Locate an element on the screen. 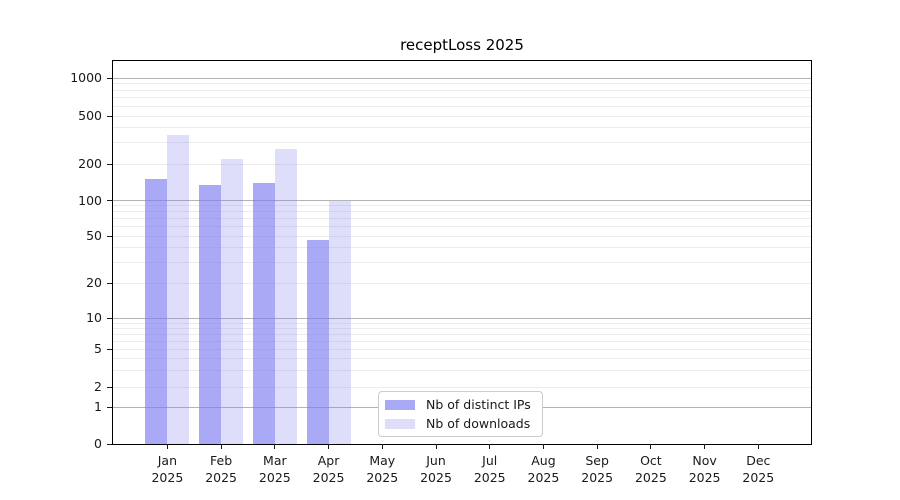 The width and height of the screenshot is (900, 500). legend-item: Nb of downloads is located at coordinates (460, 423).